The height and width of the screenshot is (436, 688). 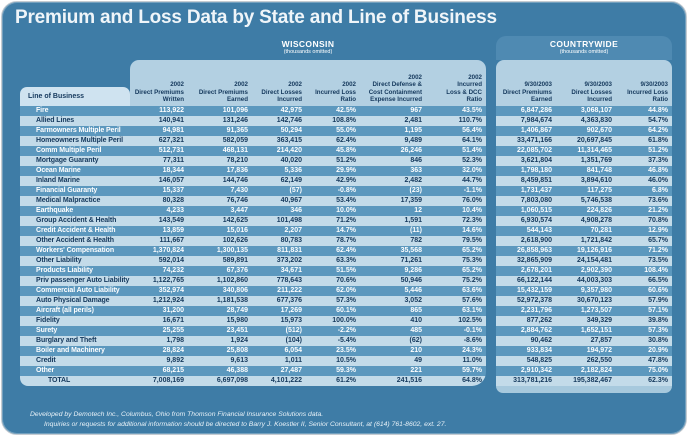 What do you see at coordinates (591, 92) in the screenshot?
I see `column-header: 9/30/2003 Direct Losses Incurred` at bounding box center [591, 92].